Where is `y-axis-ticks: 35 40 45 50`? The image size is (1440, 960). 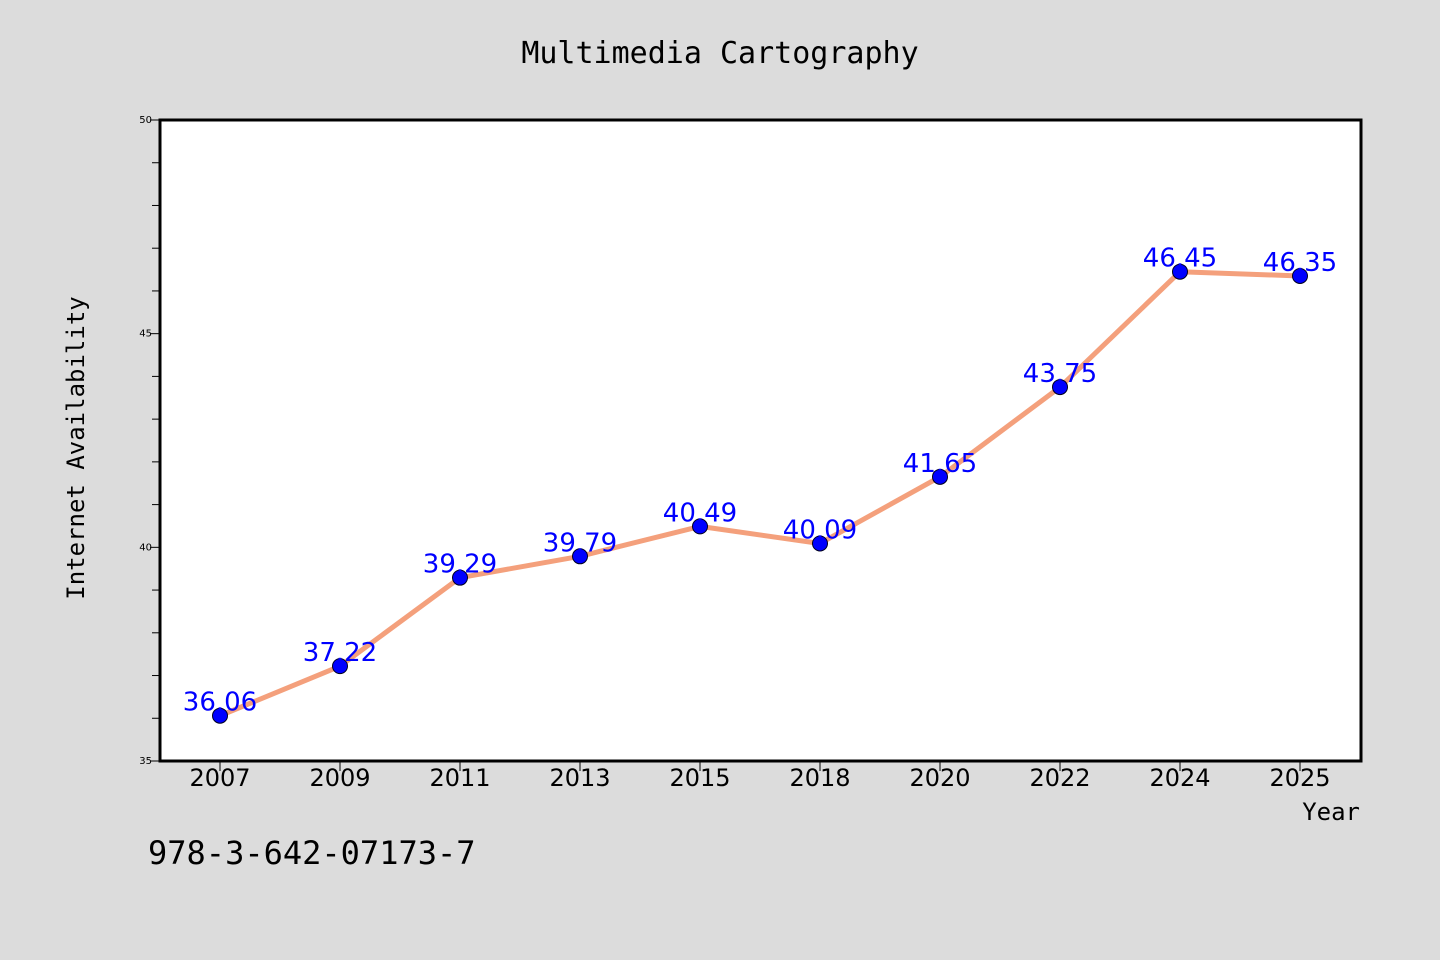 y-axis-ticks: 35 40 45 50 is located at coordinates (149, 441).